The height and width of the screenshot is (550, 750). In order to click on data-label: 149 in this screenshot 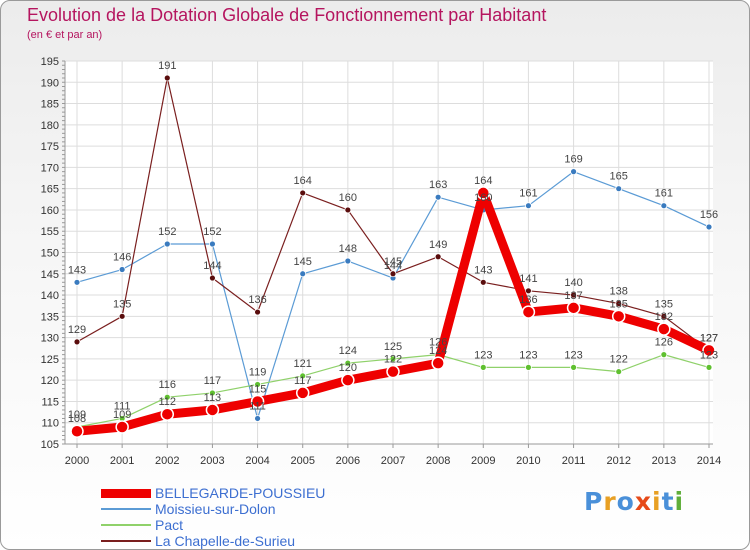, I will do `click(438, 245)`.